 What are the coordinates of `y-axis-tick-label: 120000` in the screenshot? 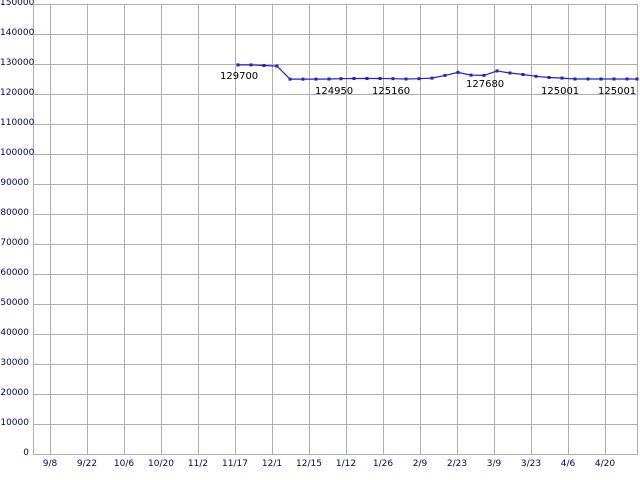 It's located at (17, 93).